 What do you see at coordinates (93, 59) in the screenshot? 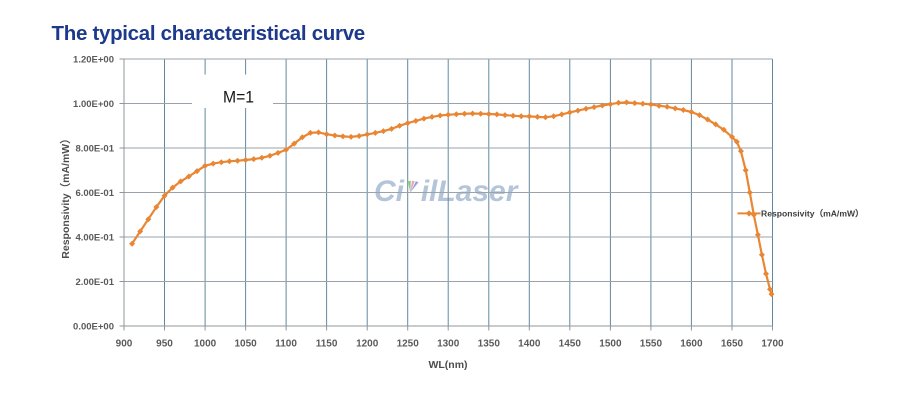
I see `svg-text: 1.20E+00` at bounding box center [93, 59].